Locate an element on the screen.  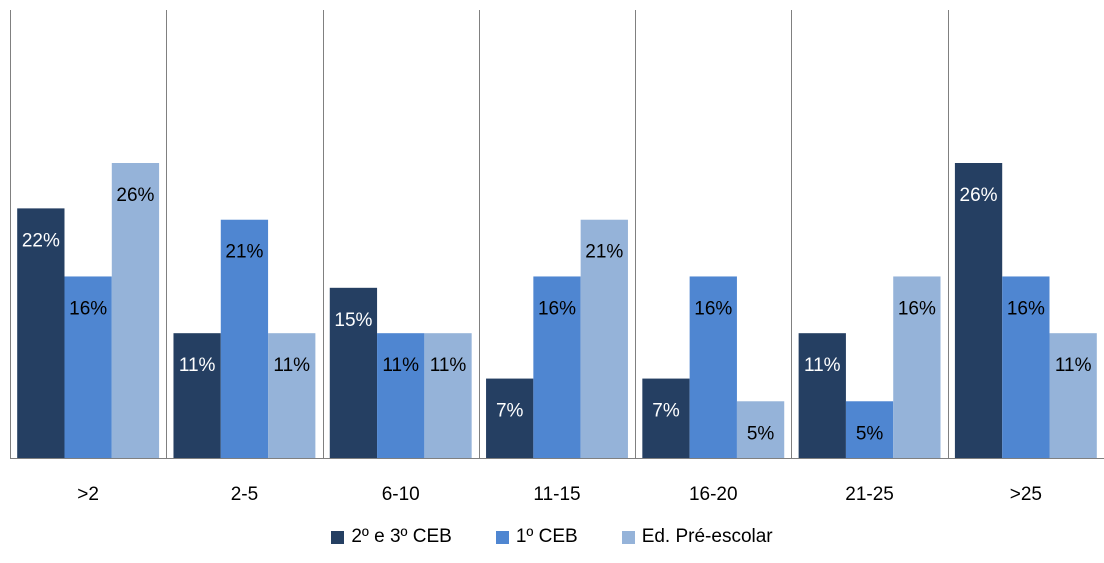
x-tick-label: 16-20 is located at coordinates (713, 494).